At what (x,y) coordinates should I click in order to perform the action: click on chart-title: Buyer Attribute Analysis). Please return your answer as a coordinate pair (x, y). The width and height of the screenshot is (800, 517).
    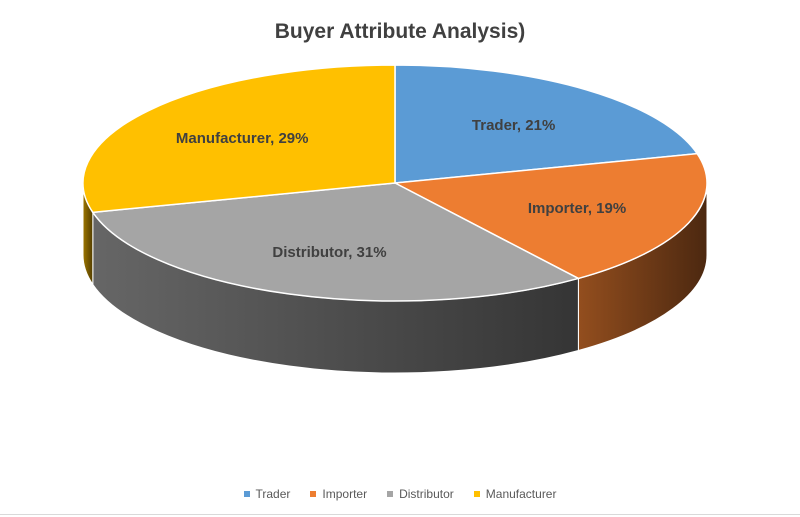
    Looking at the image, I should click on (400, 31).